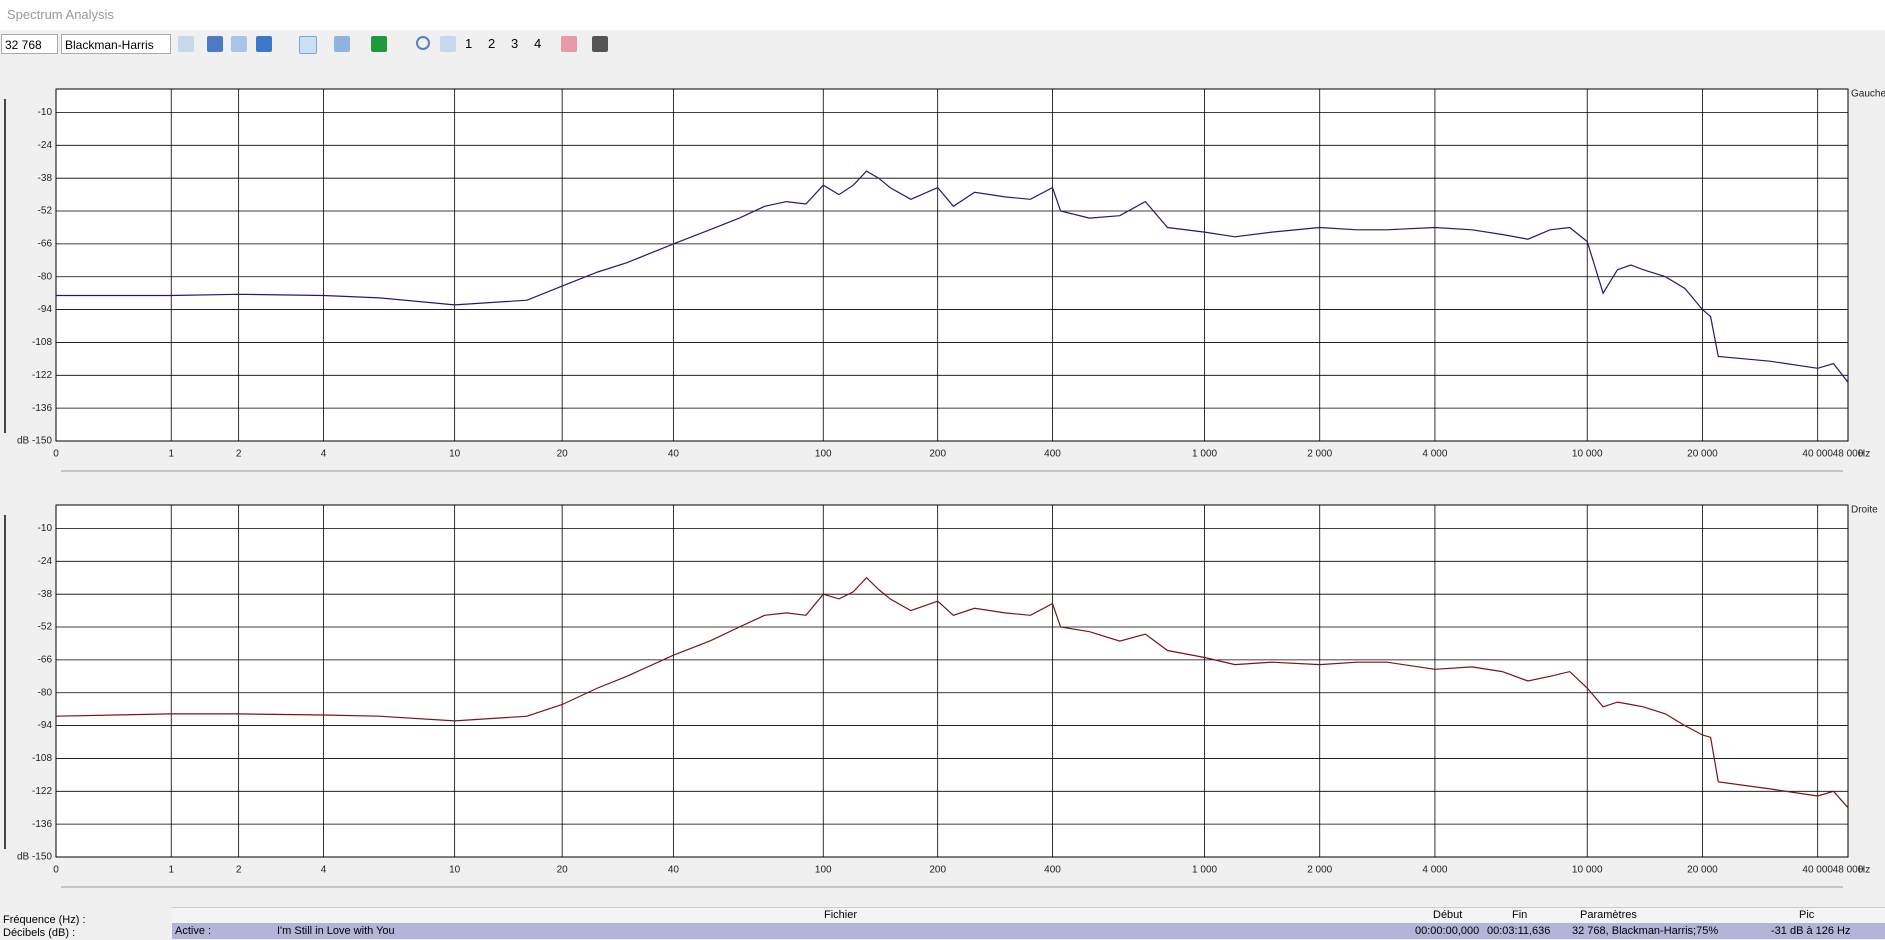  I want to click on row-label: Active :, so click(193, 931).